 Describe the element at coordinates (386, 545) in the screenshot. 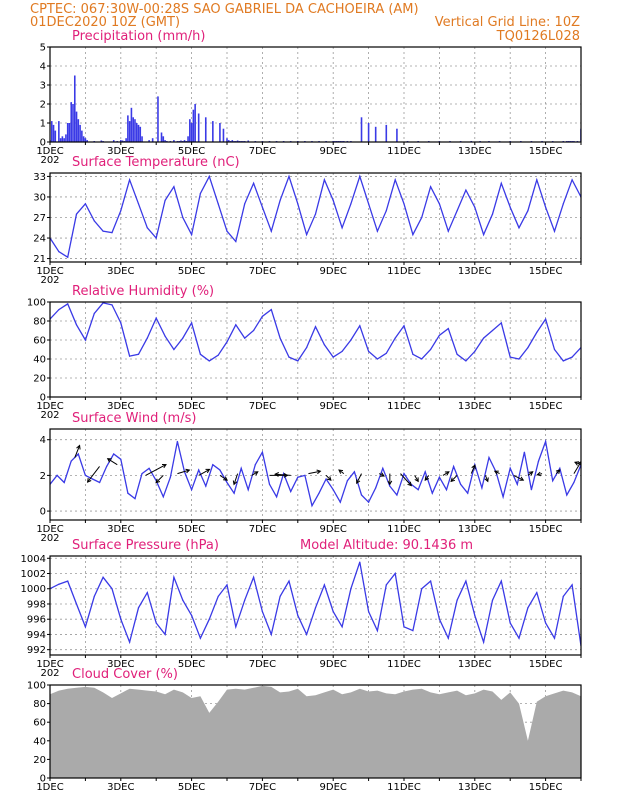

I see `pressure-annotation: Model Altitude: 90.1436 m` at that location.